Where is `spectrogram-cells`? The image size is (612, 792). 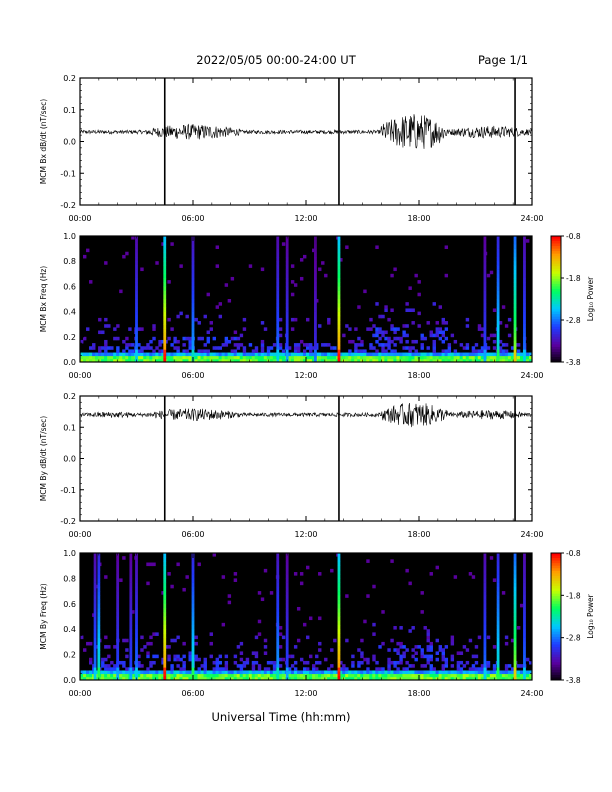 spectrogram-cells is located at coordinates (306, 299).